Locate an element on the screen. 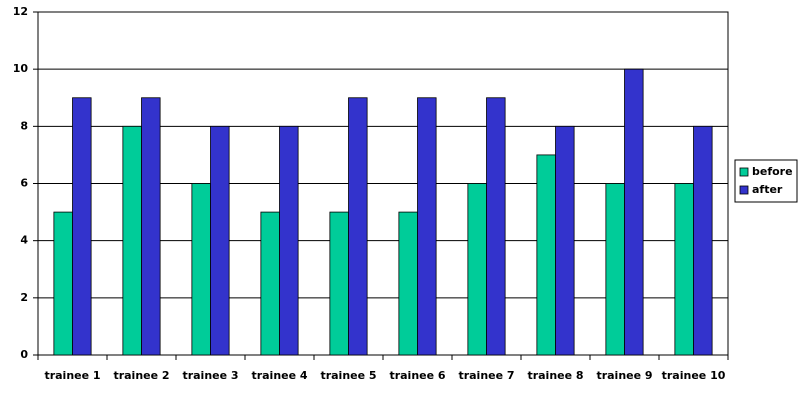 The image size is (798, 401). y-tick-label: 0 is located at coordinates (24, 354).